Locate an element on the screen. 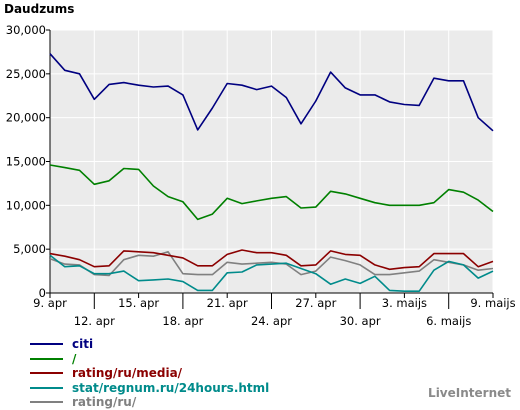 This screenshot has width=520, height=410. legend-item: stat/regnum.ru/24hours.html is located at coordinates (149, 388).